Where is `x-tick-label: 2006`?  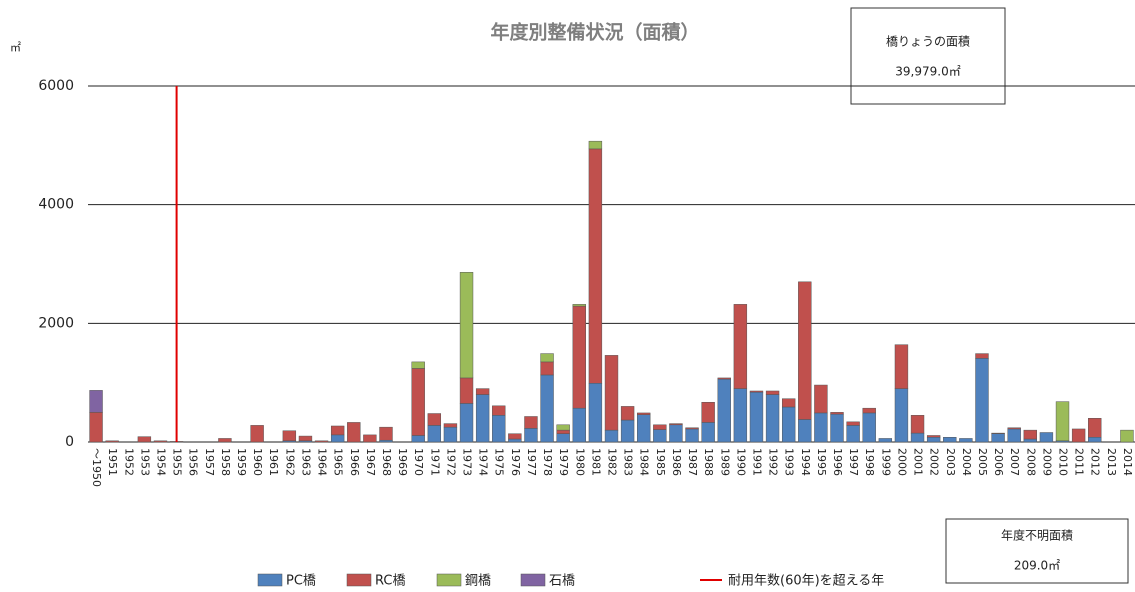 x-tick-label: 2006 is located at coordinates (998, 462).